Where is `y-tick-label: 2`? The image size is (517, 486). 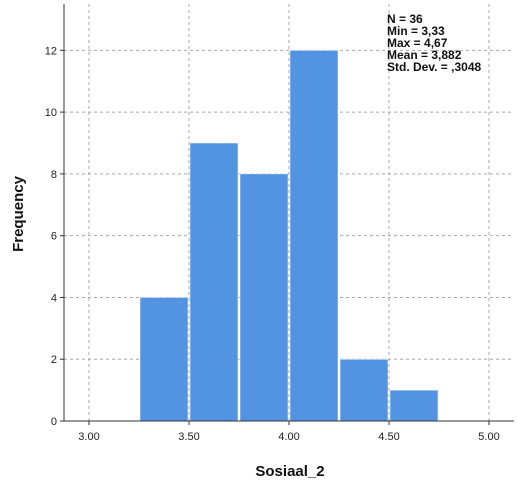 y-tick-label: 2 is located at coordinates (54, 360).